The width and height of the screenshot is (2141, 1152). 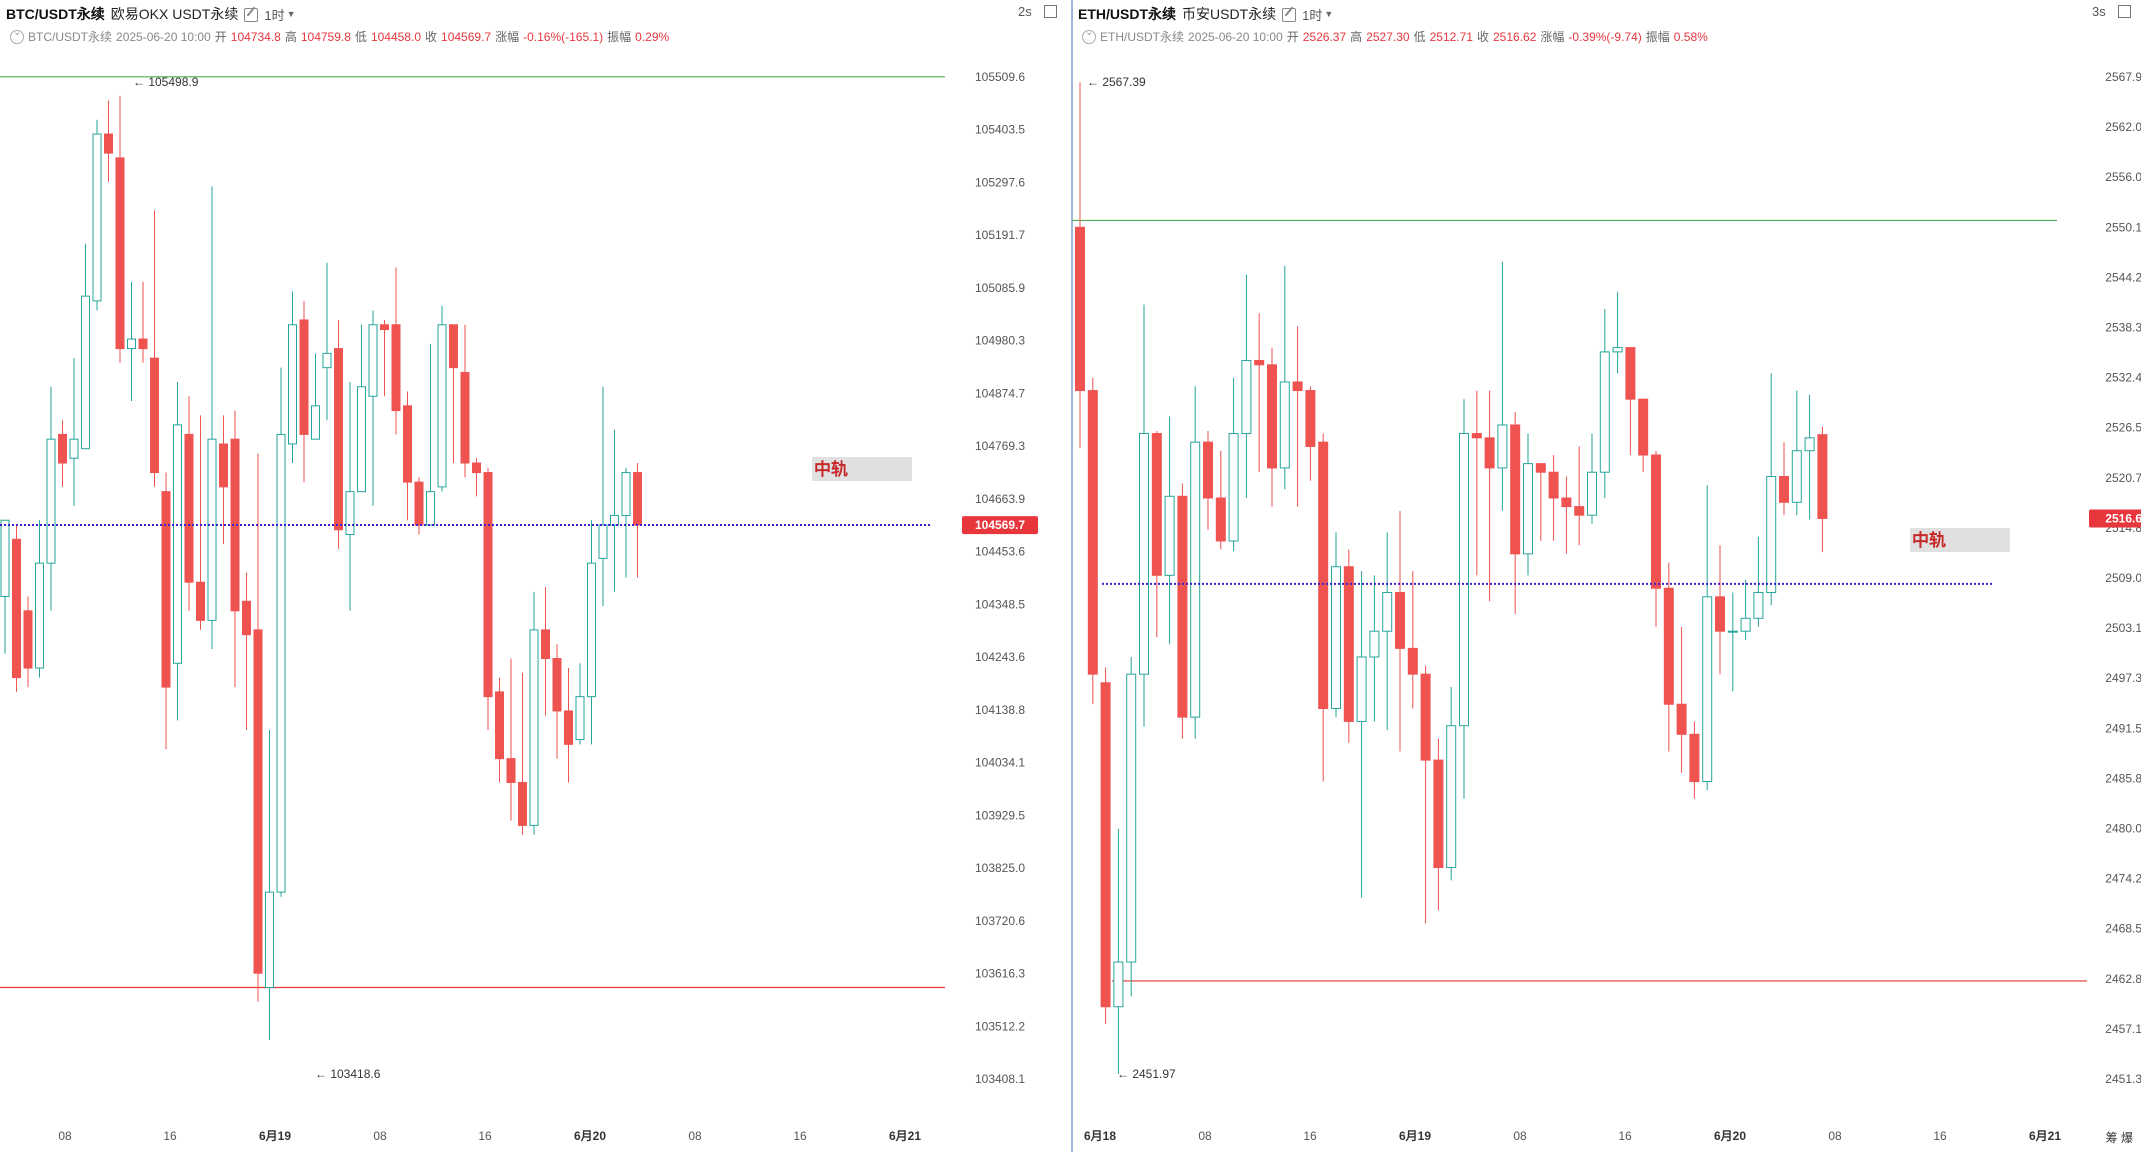 What do you see at coordinates (251, 15) in the screenshot?
I see `edit-icon` at bounding box center [251, 15].